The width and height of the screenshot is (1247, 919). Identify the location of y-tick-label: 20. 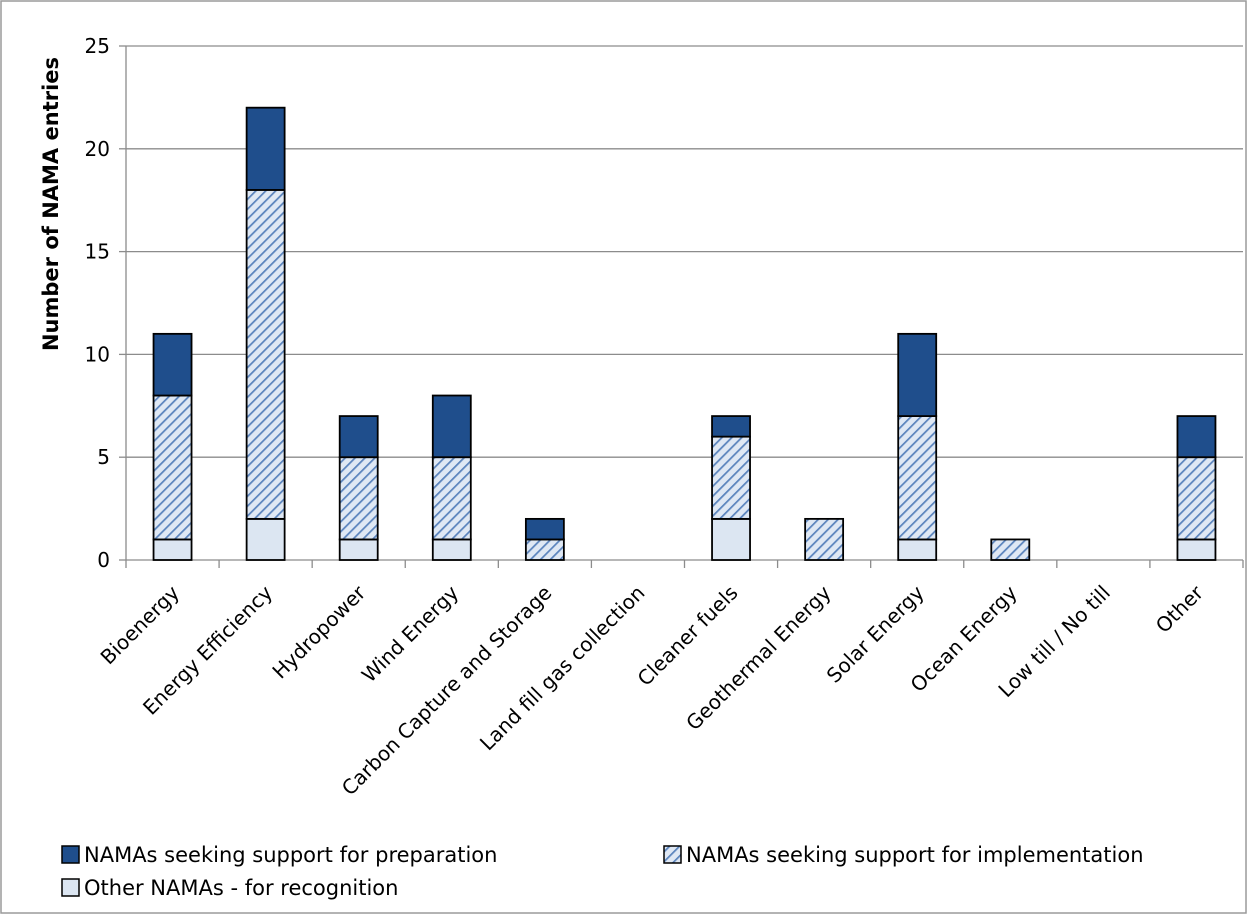
(97, 149).